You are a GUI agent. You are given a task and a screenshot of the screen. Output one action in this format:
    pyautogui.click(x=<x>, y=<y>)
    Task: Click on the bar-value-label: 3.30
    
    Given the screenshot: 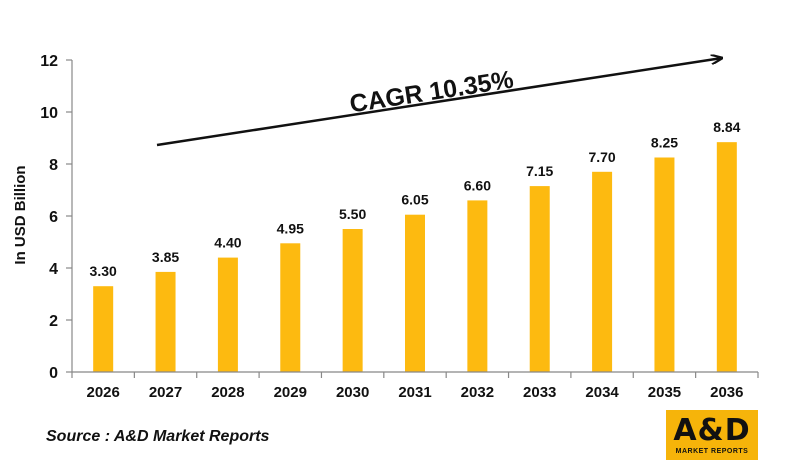 What is the action you would take?
    pyautogui.click(x=103, y=271)
    